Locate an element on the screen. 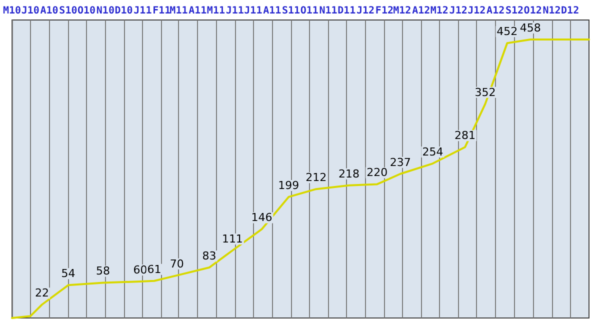 The width and height of the screenshot is (600, 320). data-label: 254 is located at coordinates (433, 152).